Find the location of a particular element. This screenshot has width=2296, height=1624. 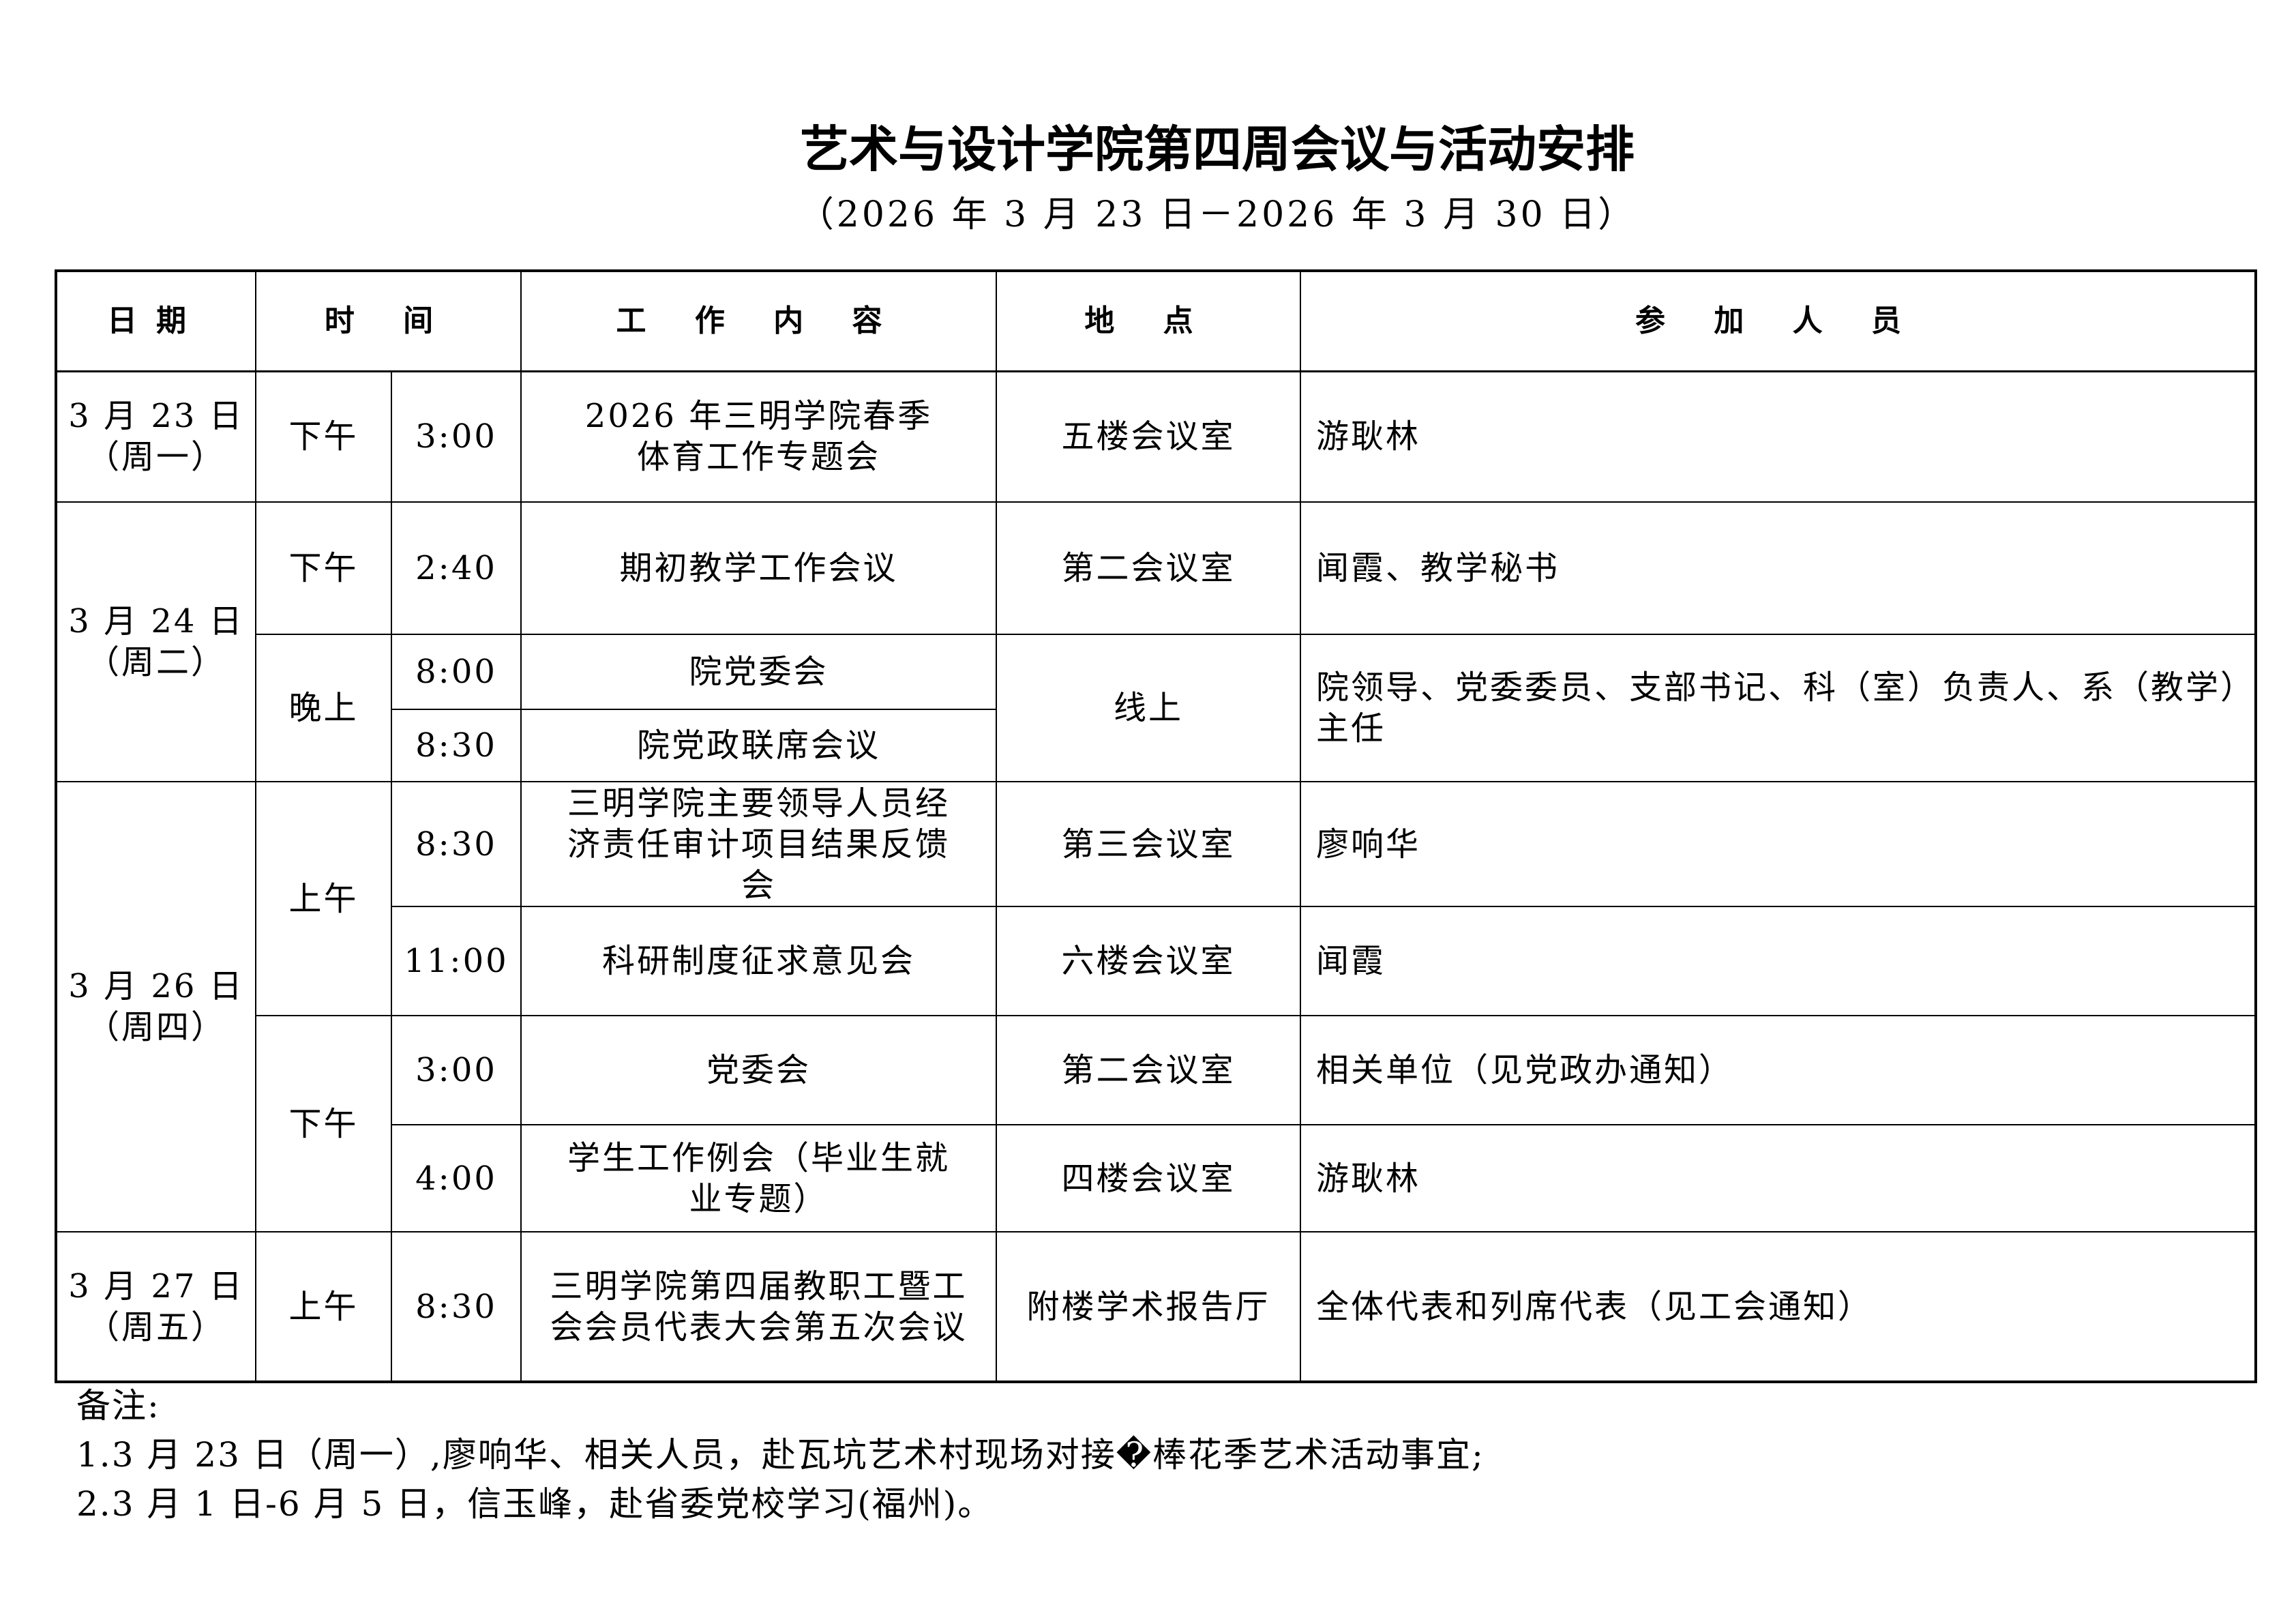

date: 3 月 23 日 is located at coordinates (156, 416).